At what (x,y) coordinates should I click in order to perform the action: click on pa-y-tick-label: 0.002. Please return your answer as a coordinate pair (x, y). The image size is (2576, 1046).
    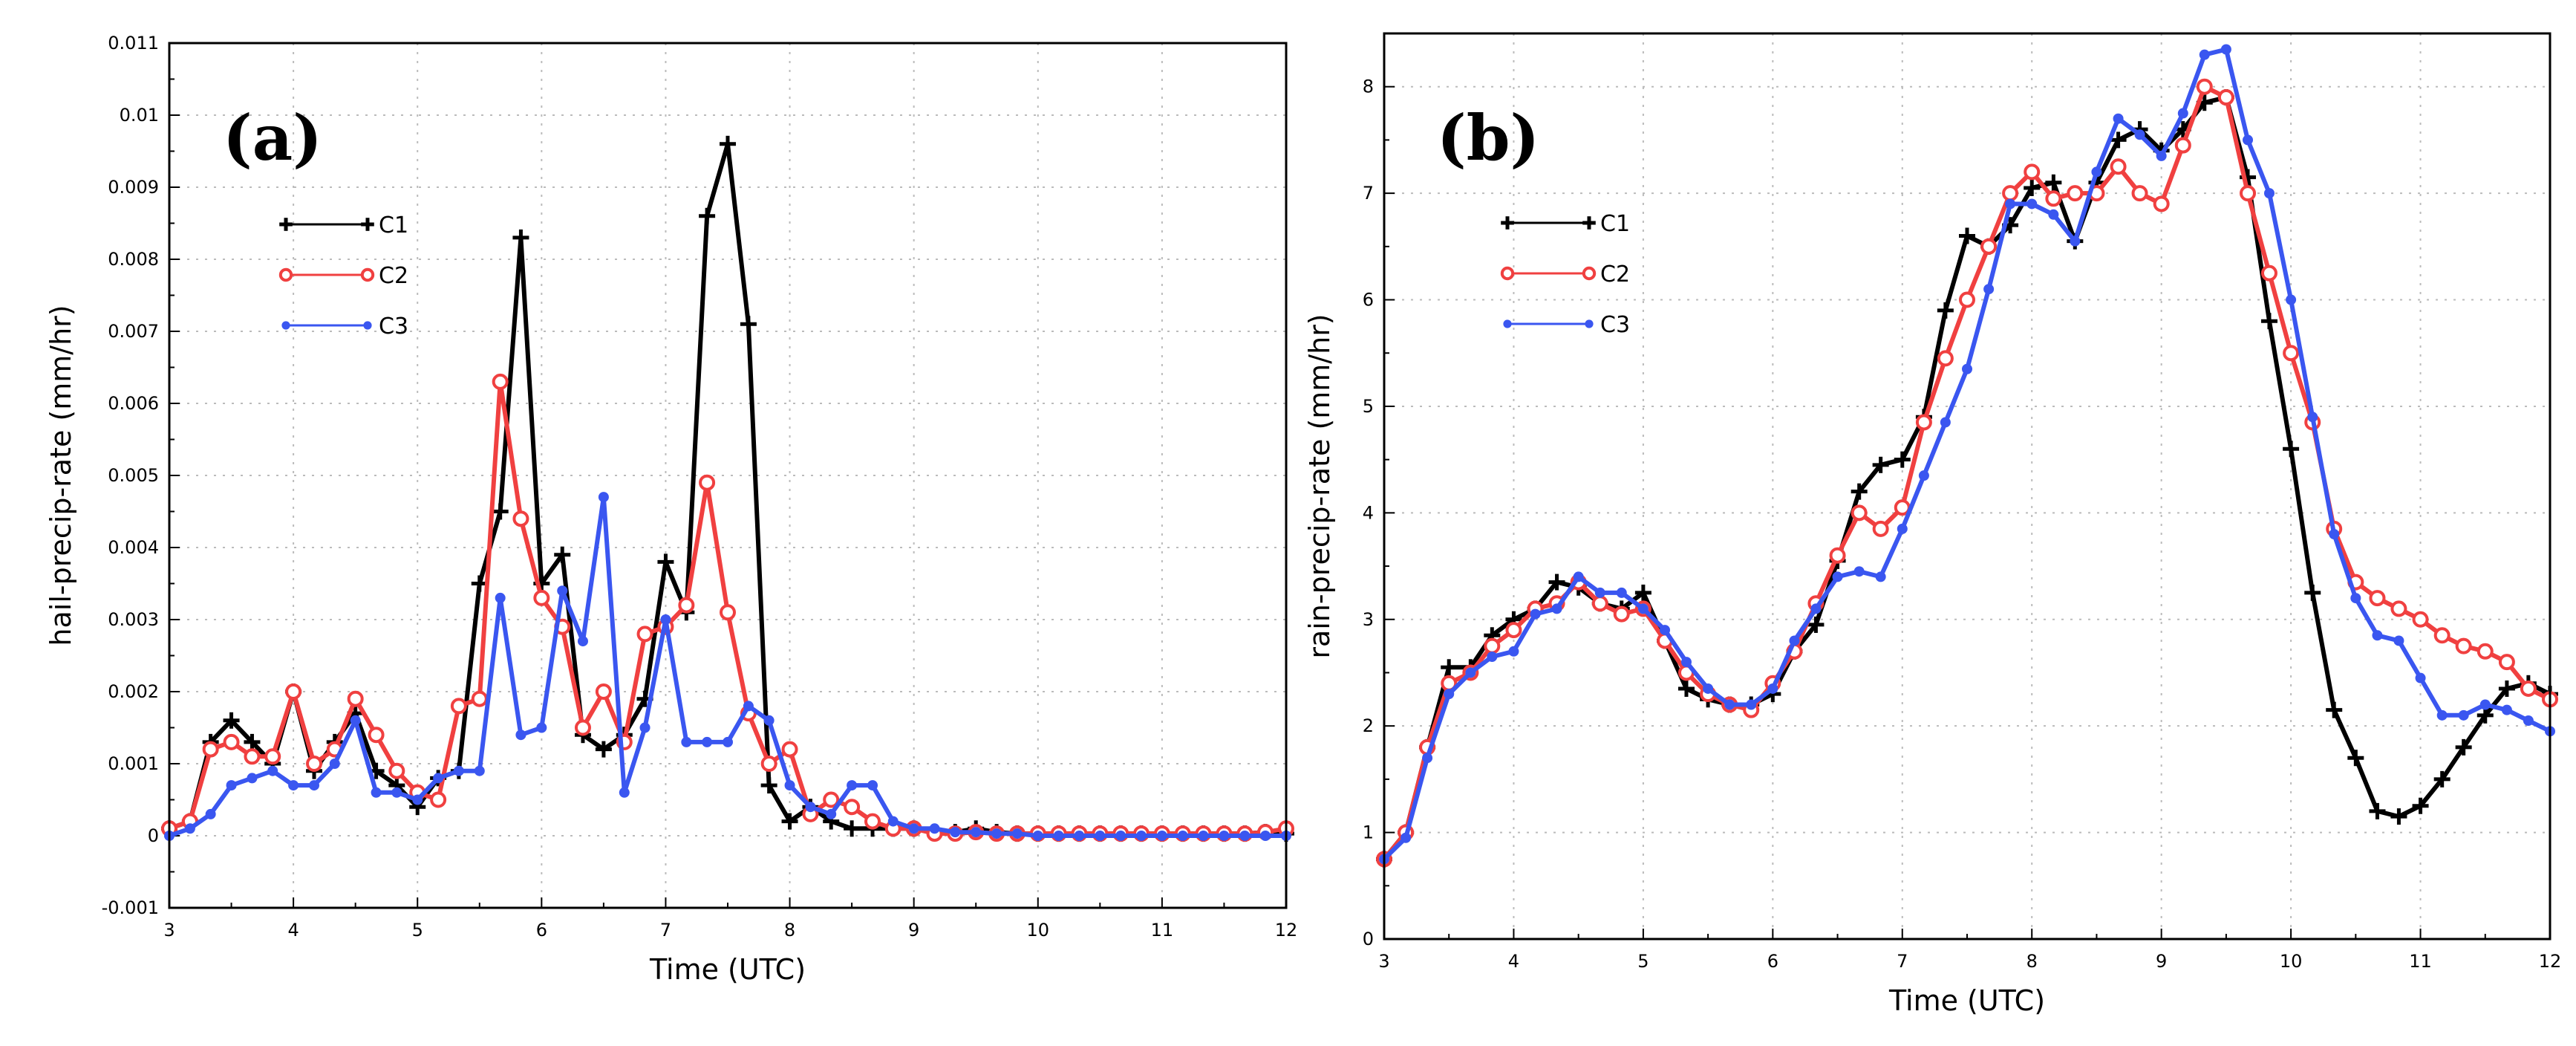
    Looking at the image, I should click on (133, 691).